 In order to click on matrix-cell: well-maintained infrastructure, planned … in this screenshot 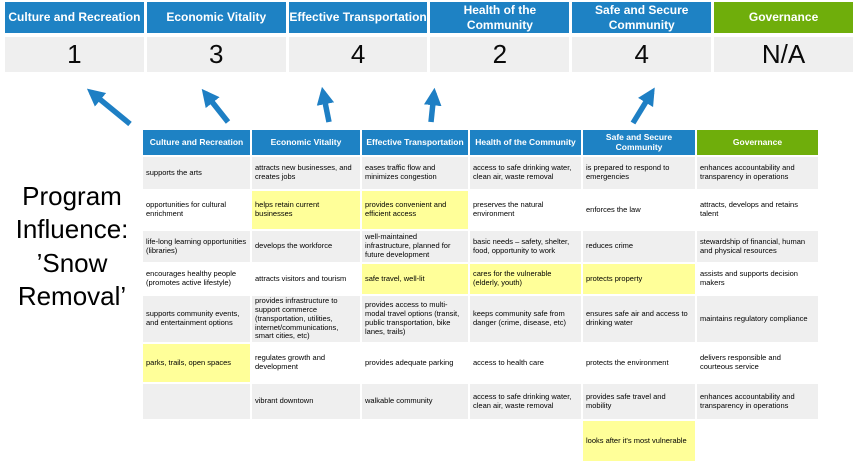, I will do `click(415, 246)`.